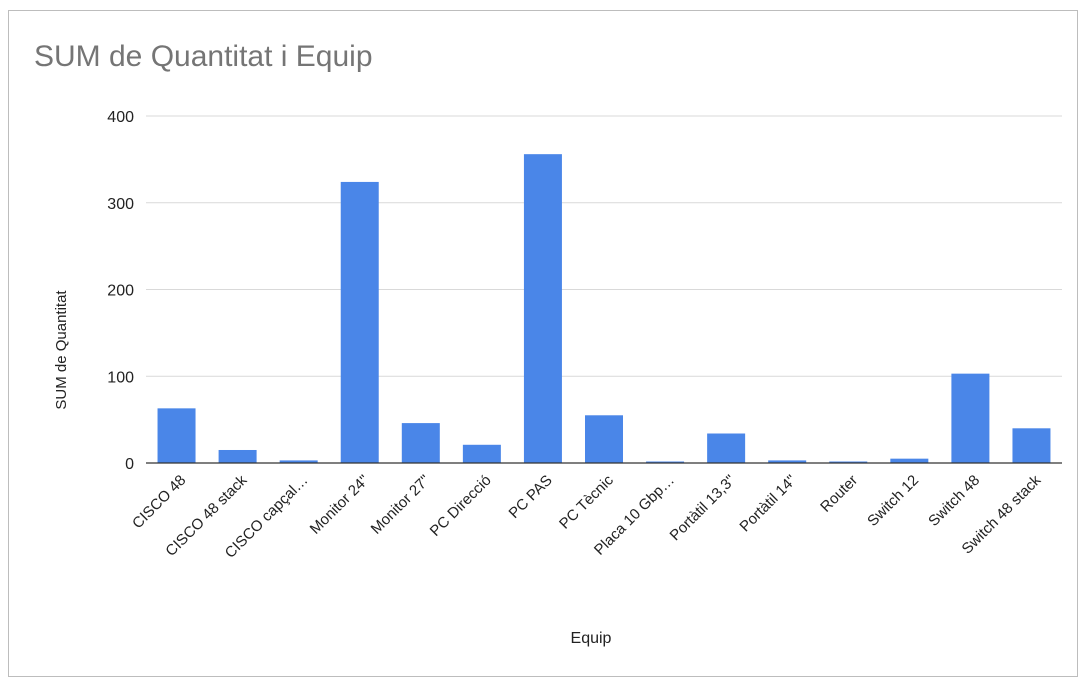  What do you see at coordinates (120, 204) in the screenshot?
I see `y-tick-label: 300` at bounding box center [120, 204].